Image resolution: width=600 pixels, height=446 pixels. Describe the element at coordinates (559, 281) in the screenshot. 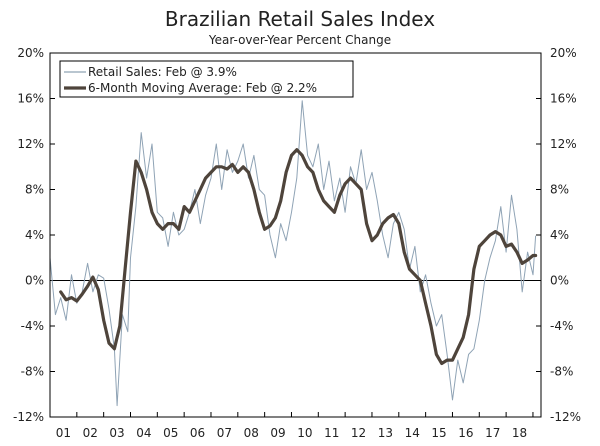

I see `y-tick-label-right: 0%` at that location.